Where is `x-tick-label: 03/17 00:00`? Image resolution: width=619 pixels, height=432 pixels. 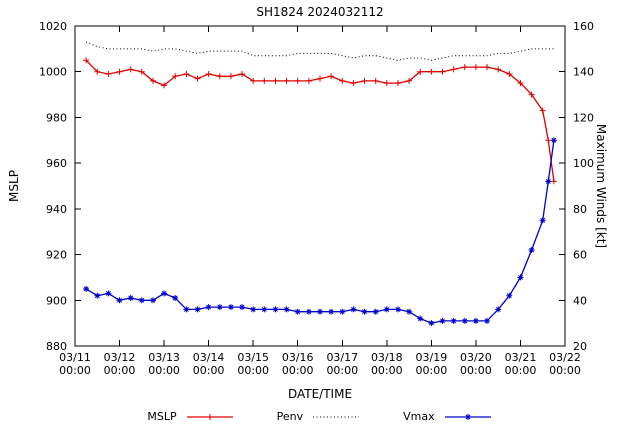 x-tick-label: 03/17 00:00 is located at coordinates (342, 364).